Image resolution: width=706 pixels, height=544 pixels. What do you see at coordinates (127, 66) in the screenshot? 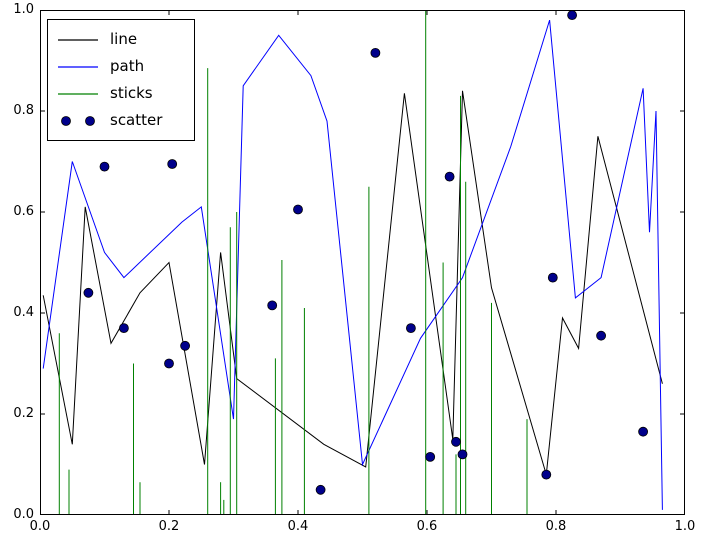
I see `legend-label: path` at bounding box center [127, 66].